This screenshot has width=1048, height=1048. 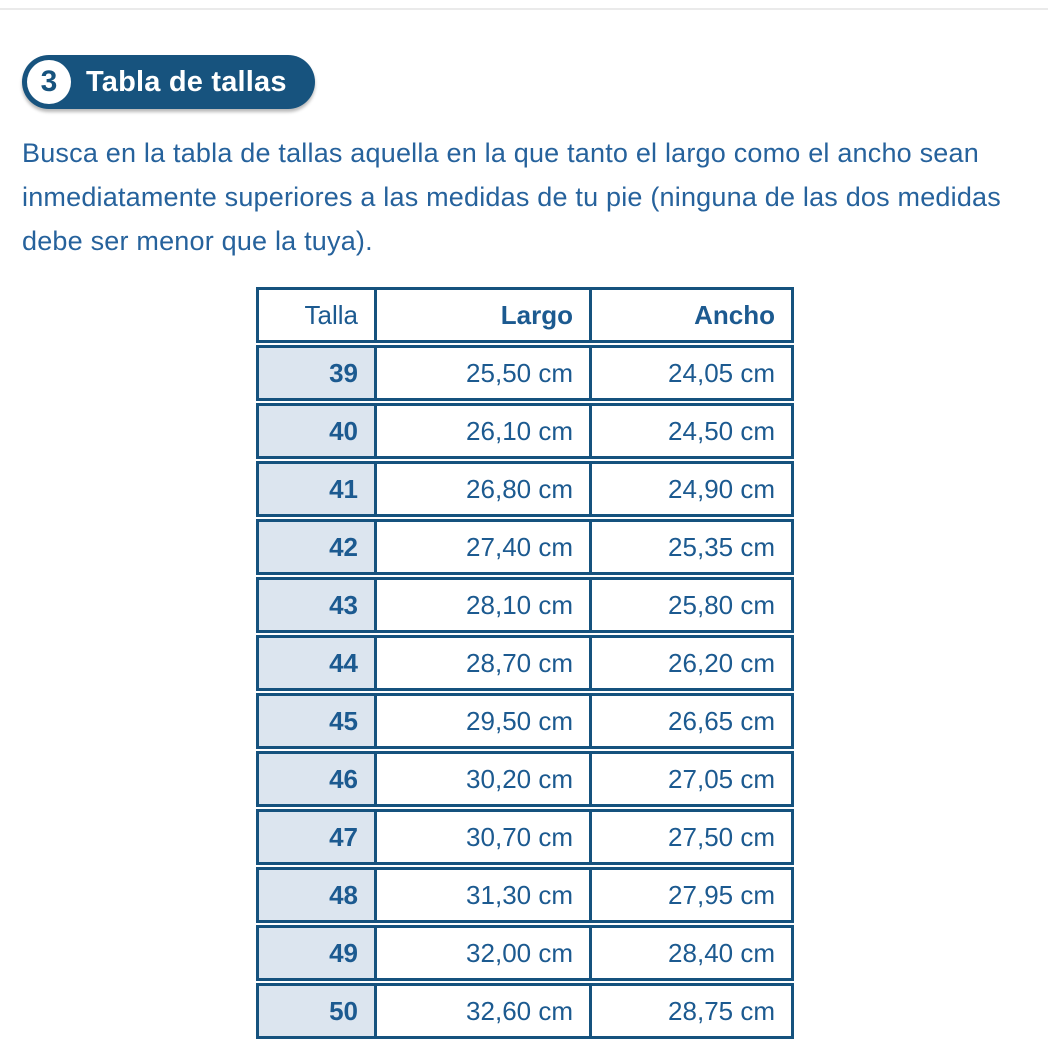 What do you see at coordinates (481, 315) in the screenshot?
I see `header-cell-largo: Largo` at bounding box center [481, 315].